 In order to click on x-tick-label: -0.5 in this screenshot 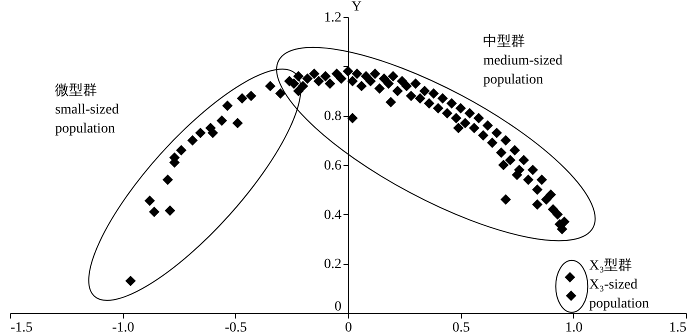, I will do `click(235, 328)`.